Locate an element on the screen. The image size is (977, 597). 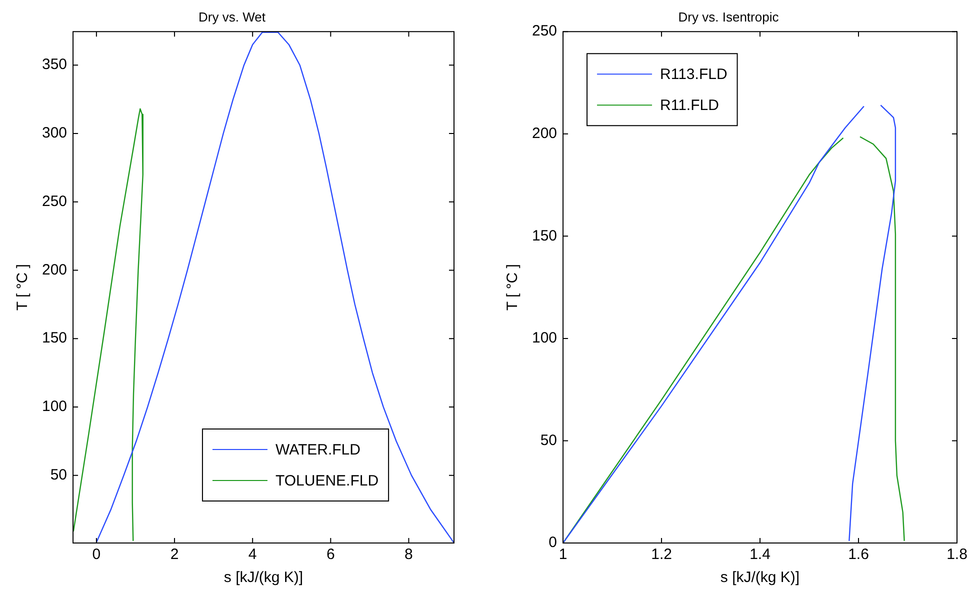
x-tick-label: 2 is located at coordinates (174, 555).